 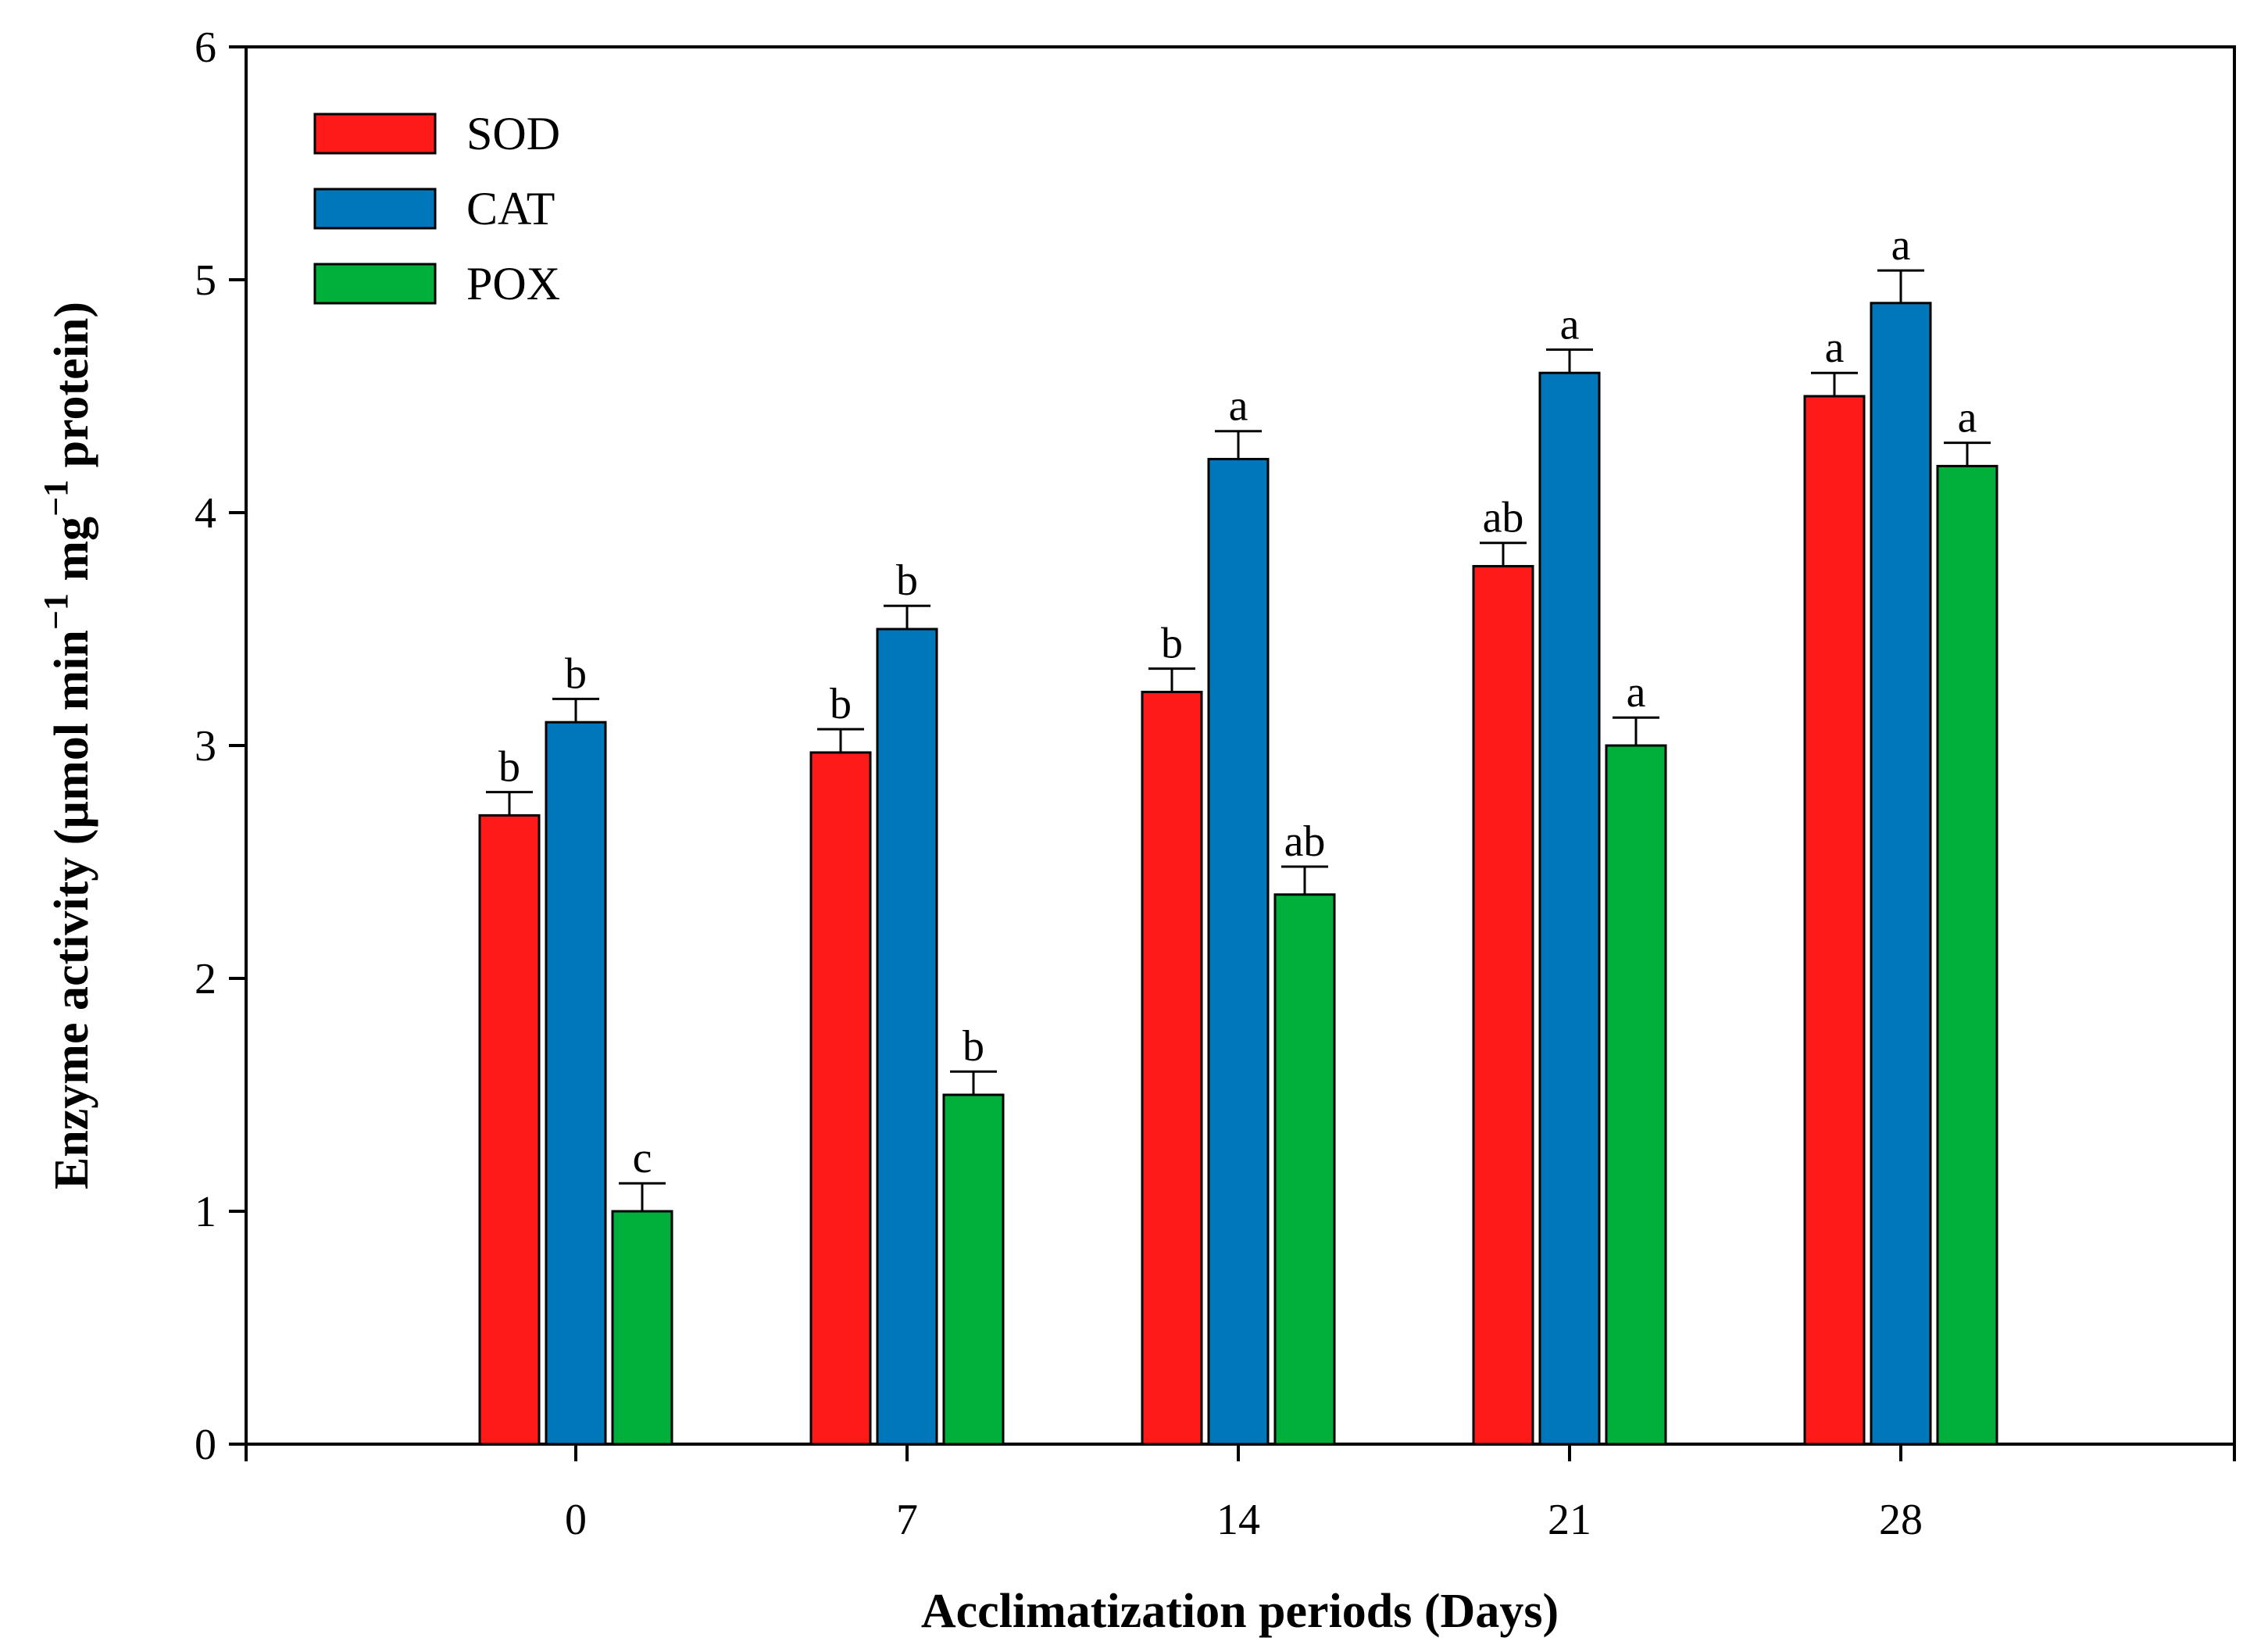 What do you see at coordinates (642, 1158) in the screenshot?
I see `significance-label: c` at bounding box center [642, 1158].